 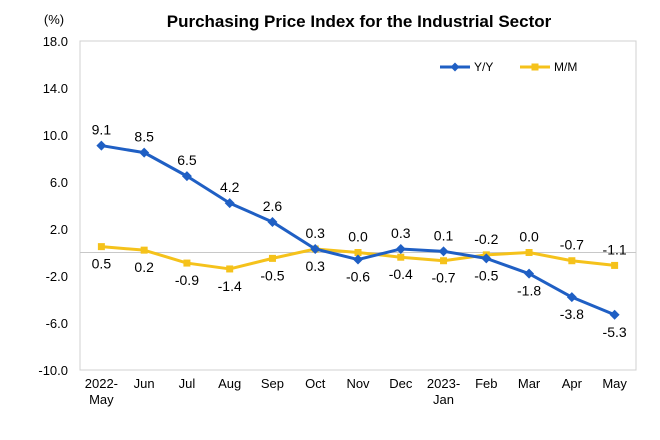 What do you see at coordinates (59, 229) in the screenshot?
I see `y-tick-label: 2.0` at bounding box center [59, 229].